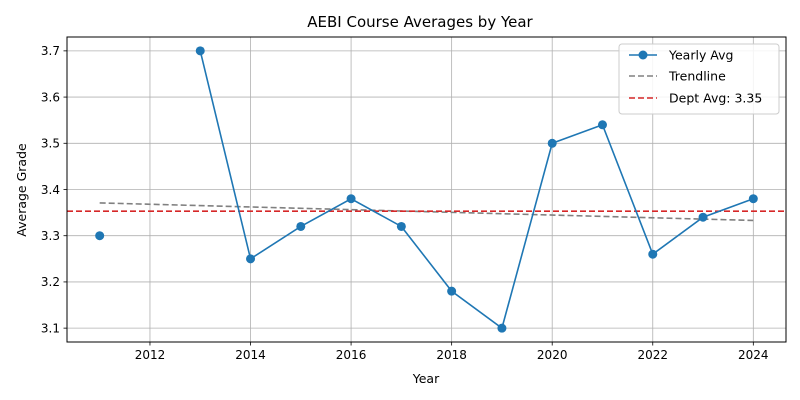 This screenshot has width=800, height=400. I want to click on x-tick-label: 2012, so click(150, 355).